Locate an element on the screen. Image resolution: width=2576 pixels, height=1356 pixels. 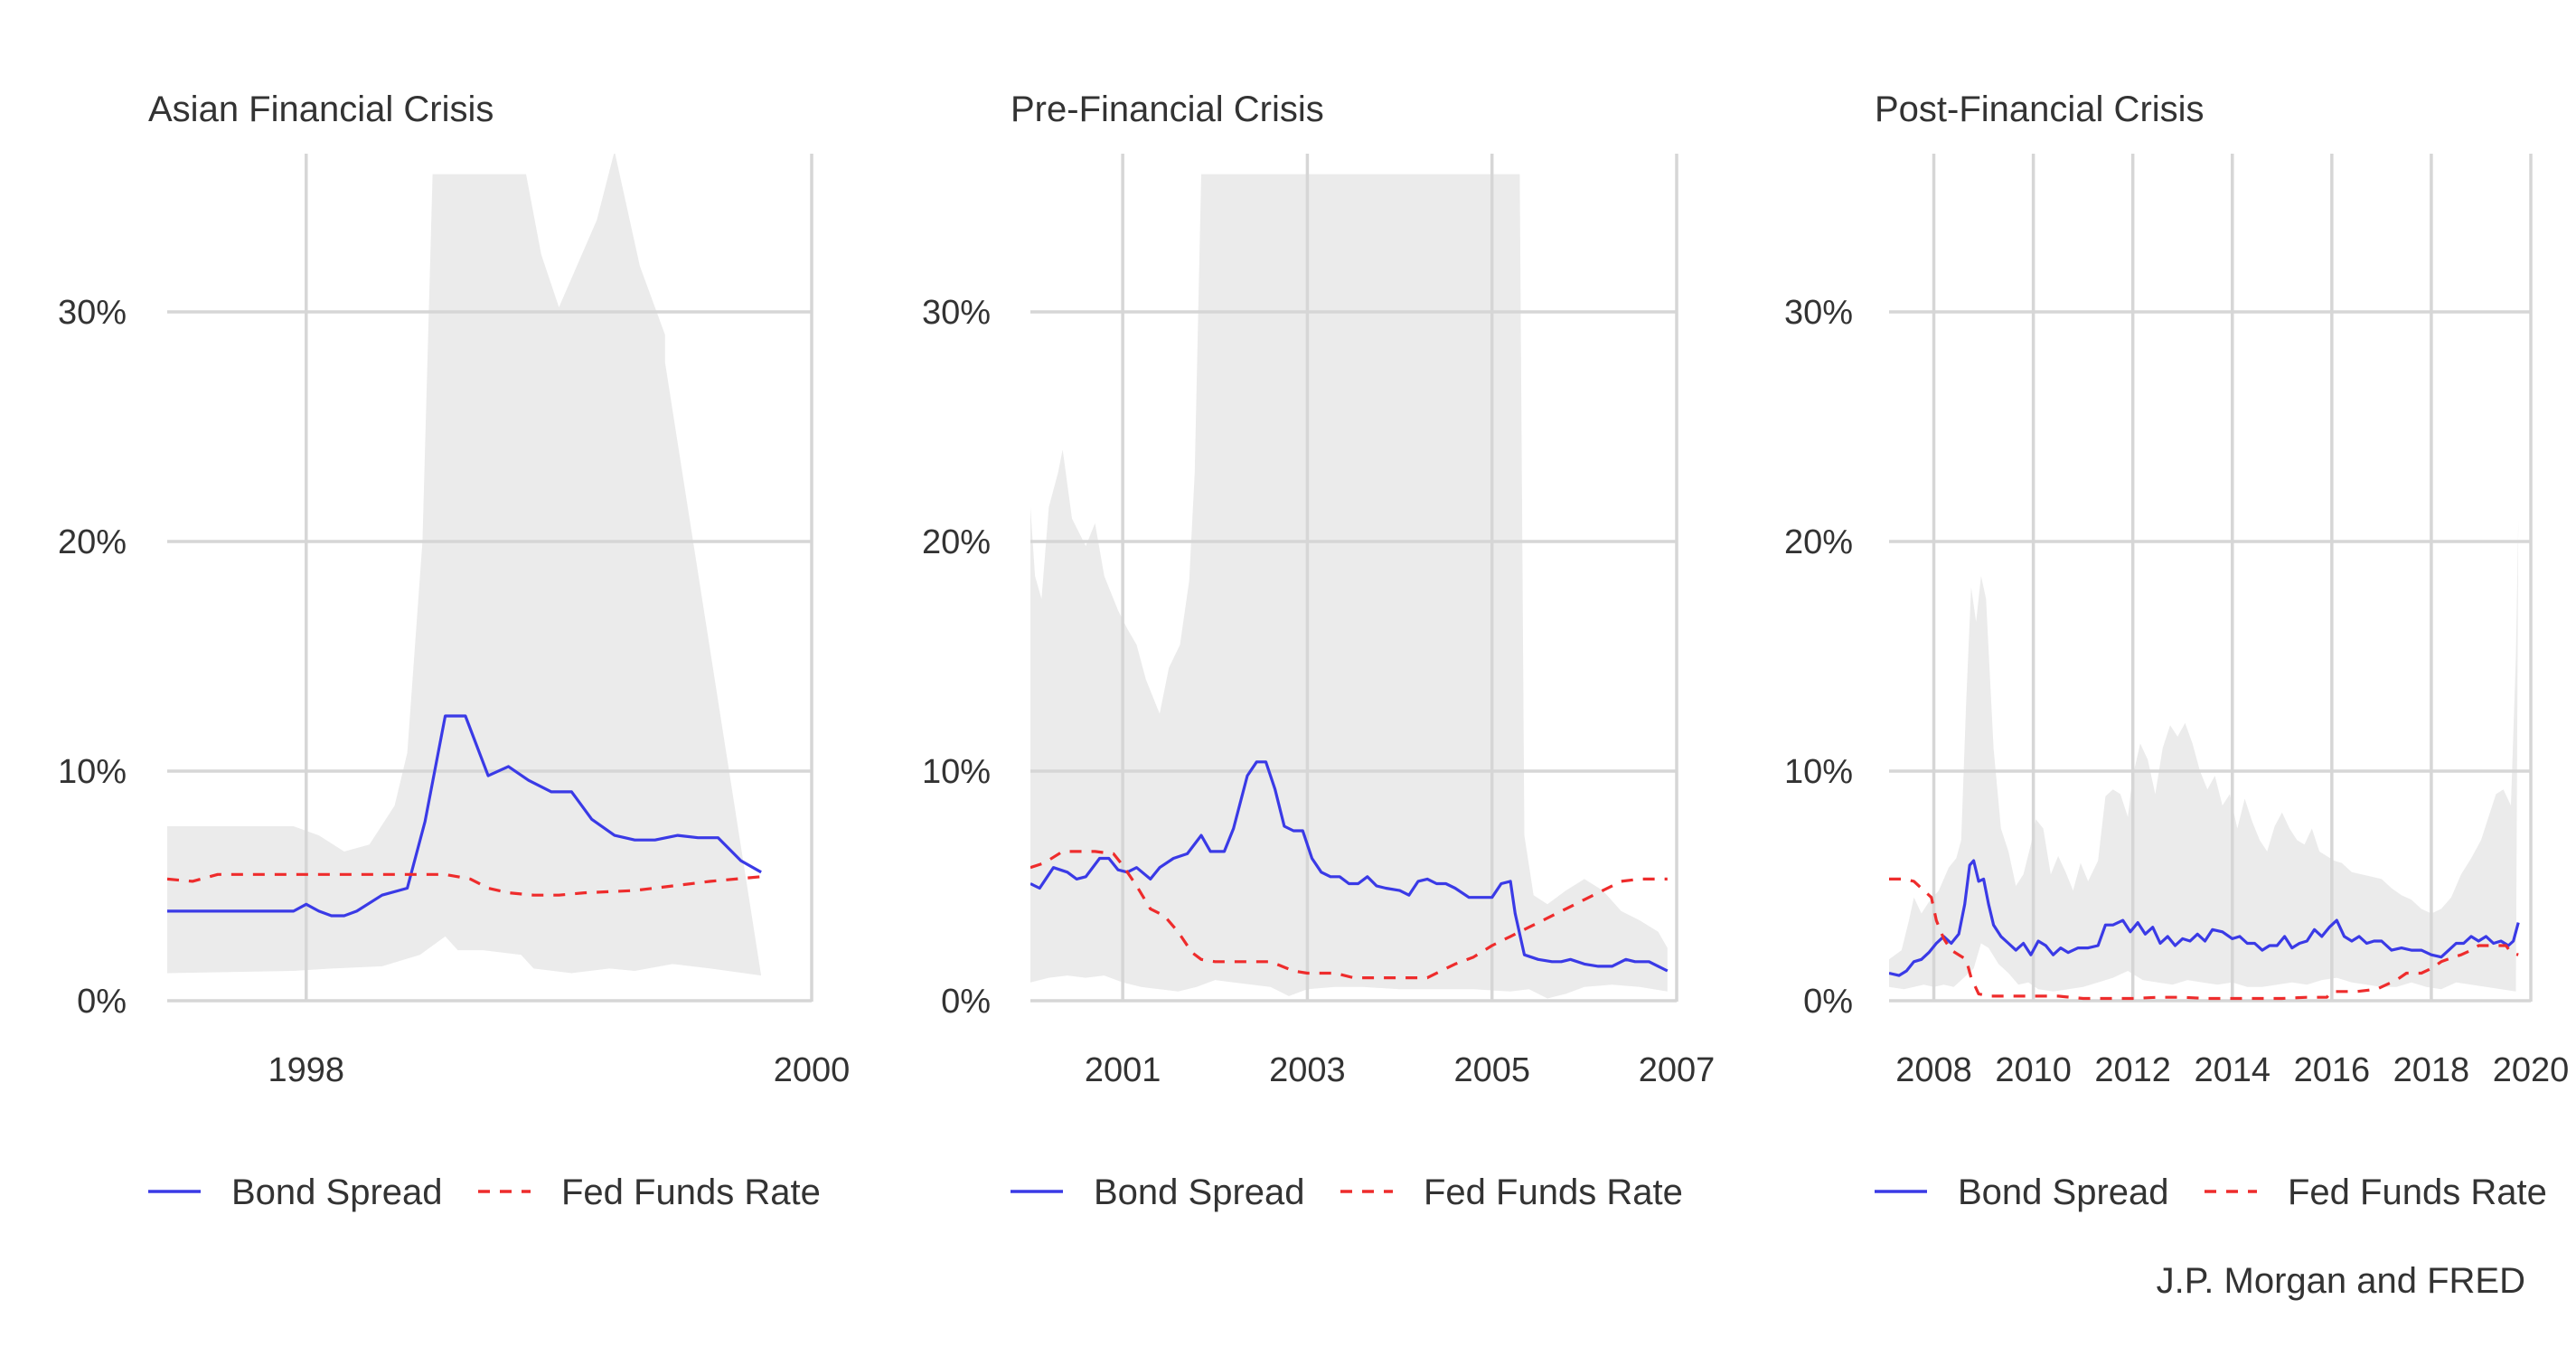
x-tick-label: 1998 is located at coordinates (307, 1070).